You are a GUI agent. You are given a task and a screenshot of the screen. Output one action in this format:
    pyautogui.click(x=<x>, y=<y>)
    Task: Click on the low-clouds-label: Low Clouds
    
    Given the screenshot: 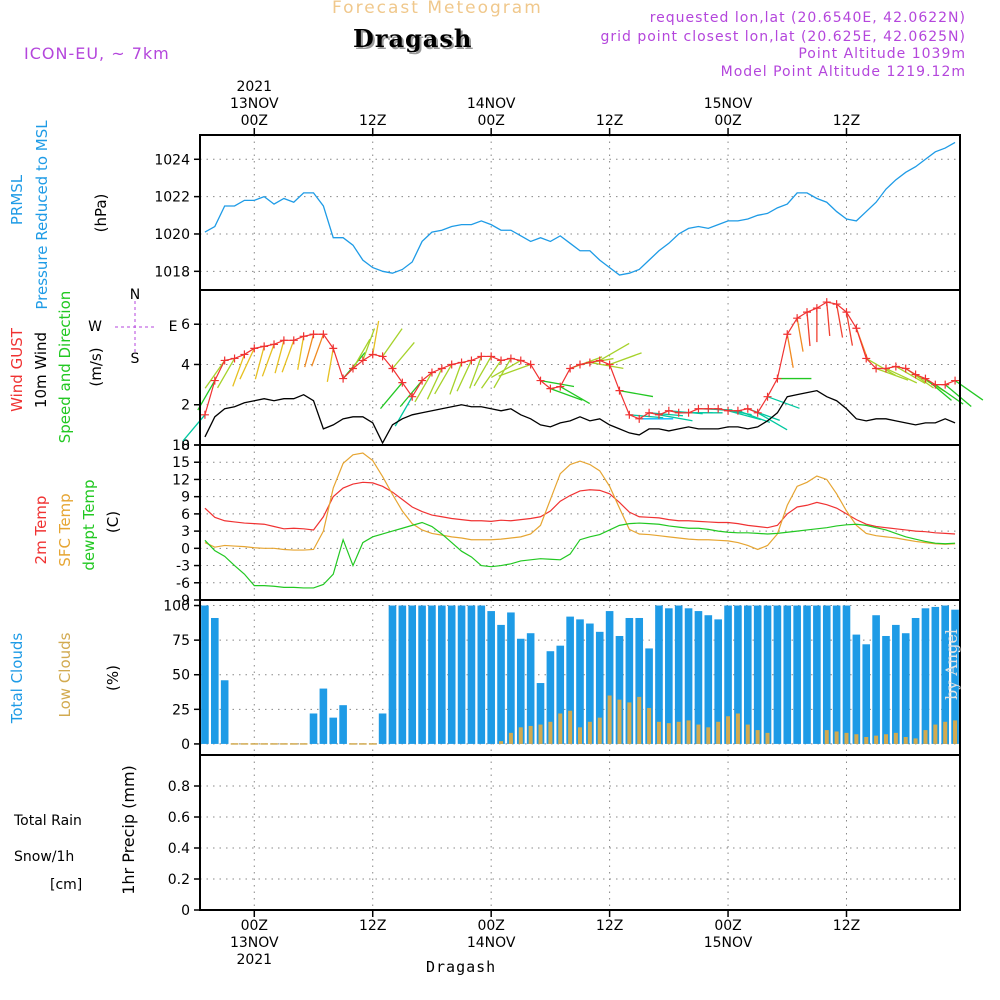 What is the action you would take?
    pyautogui.click(x=65, y=674)
    